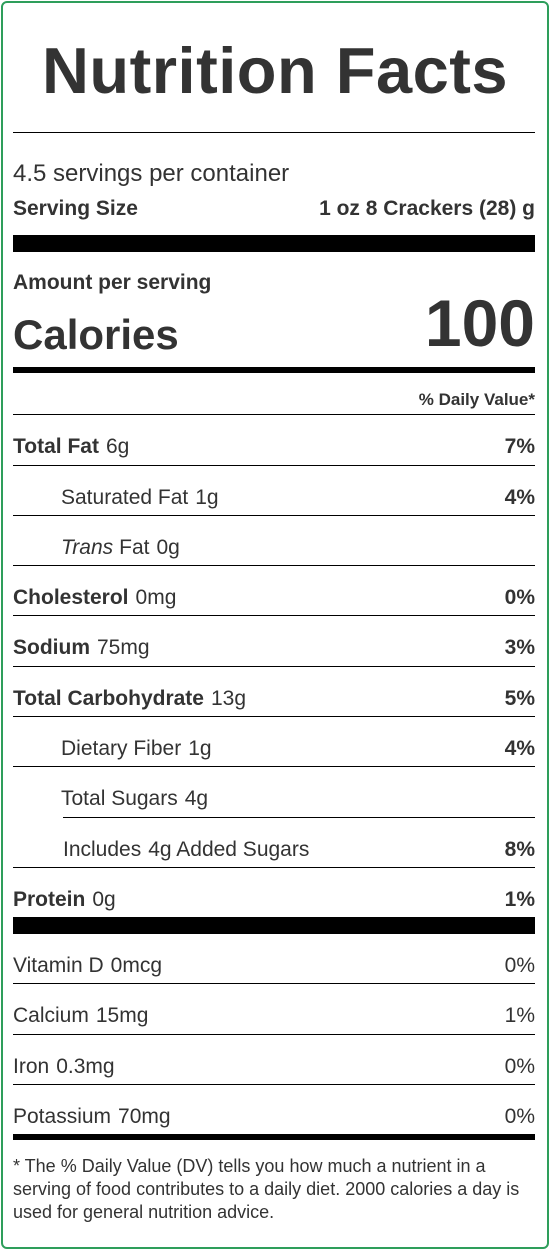  What do you see at coordinates (119, 798) in the screenshot?
I see `nutrient-name: Total Sugars` at bounding box center [119, 798].